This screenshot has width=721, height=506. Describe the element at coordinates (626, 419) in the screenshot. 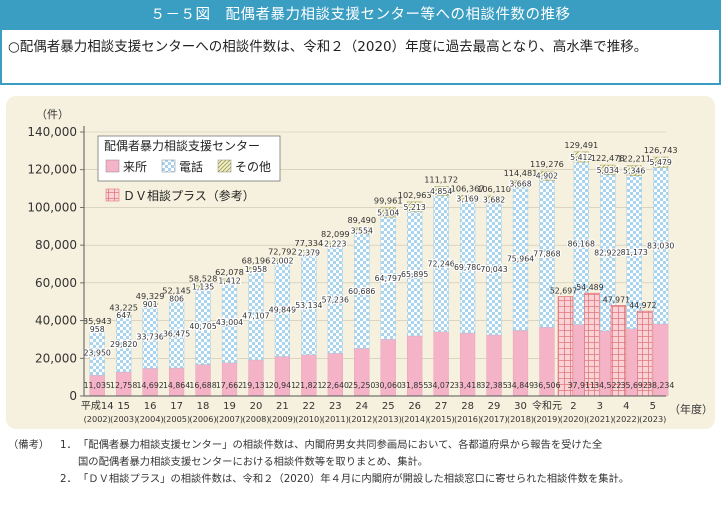

I see `x-tick-year: (2022)` at that location.